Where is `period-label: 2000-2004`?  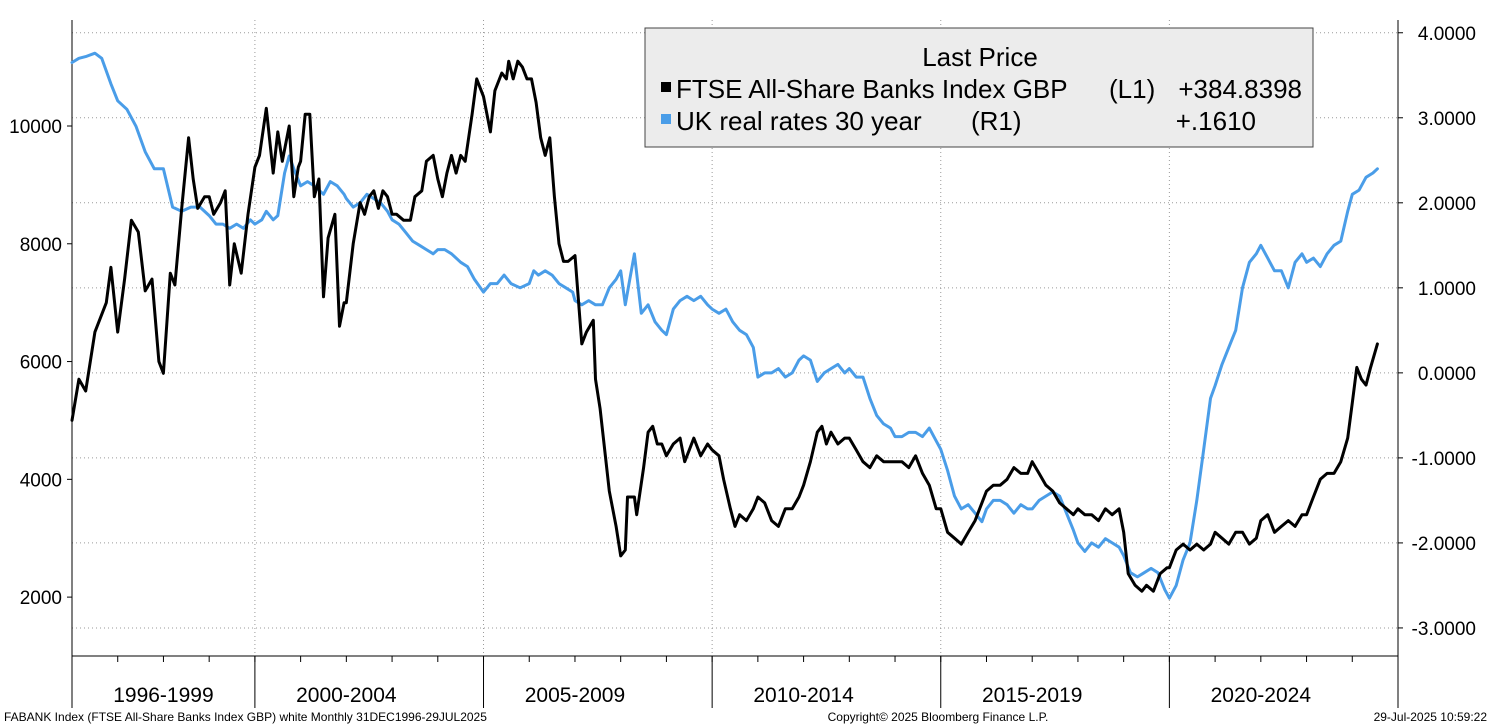
period-label: 2000-2004 is located at coordinates (346, 695).